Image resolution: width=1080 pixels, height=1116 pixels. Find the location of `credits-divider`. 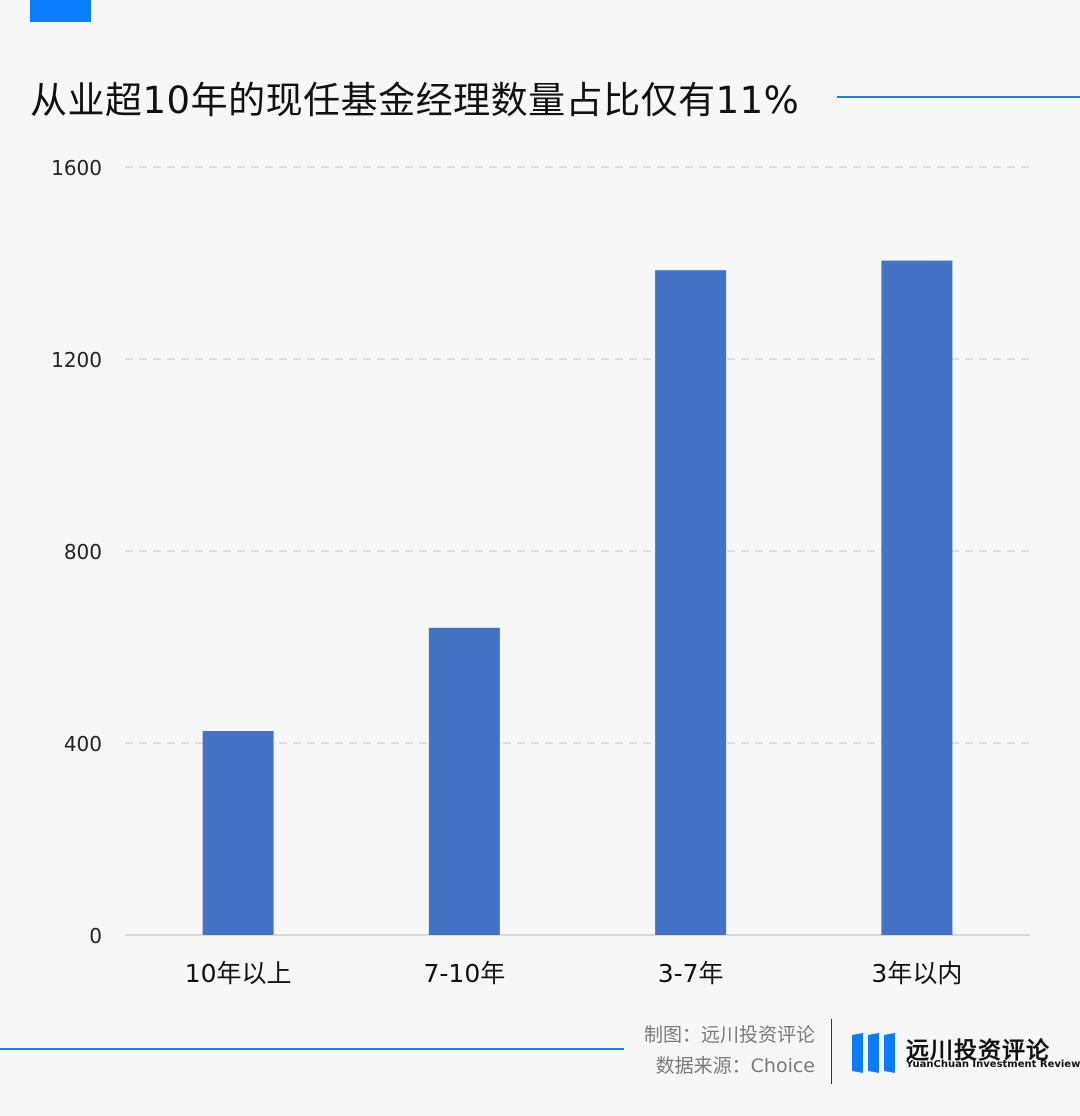

credits-divider is located at coordinates (831, 1051).